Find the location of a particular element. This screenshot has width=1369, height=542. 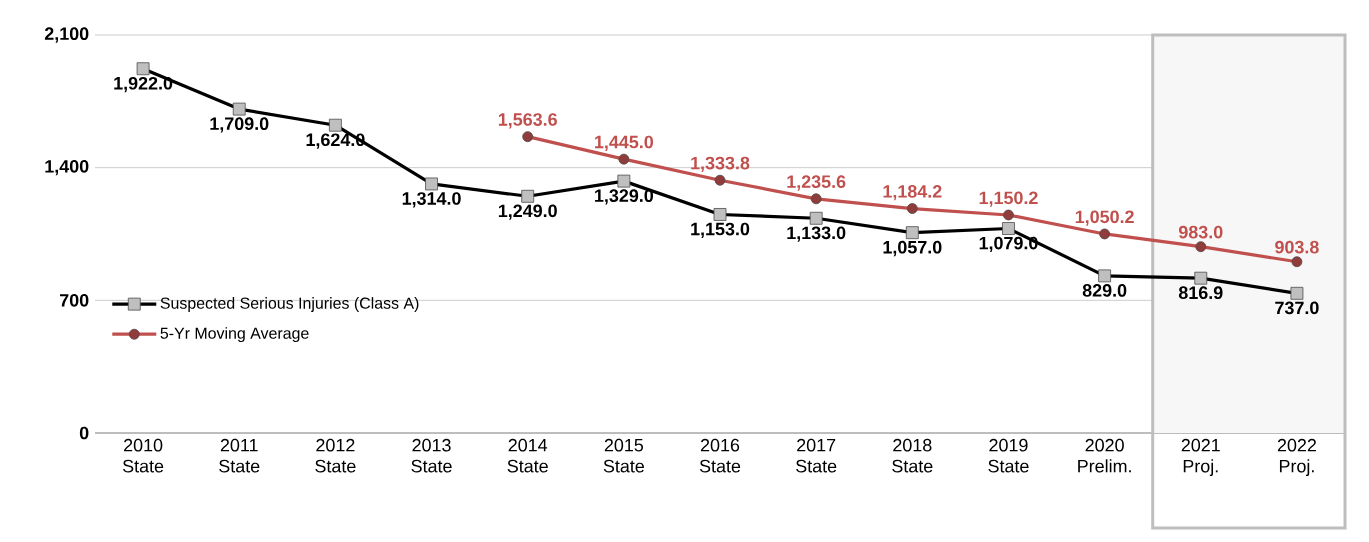

data-label: 737.0 is located at coordinates (1297, 308).